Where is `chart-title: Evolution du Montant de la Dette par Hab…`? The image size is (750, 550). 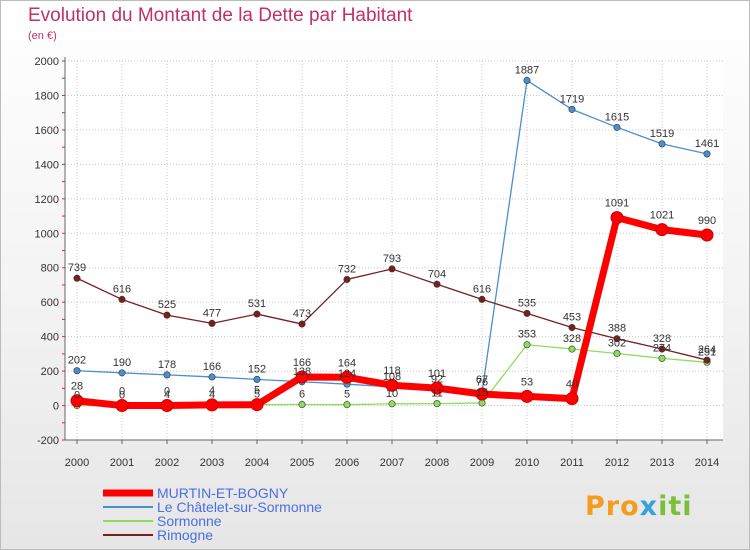 chart-title: Evolution du Montant de la Dette par Hab… is located at coordinates (220, 15).